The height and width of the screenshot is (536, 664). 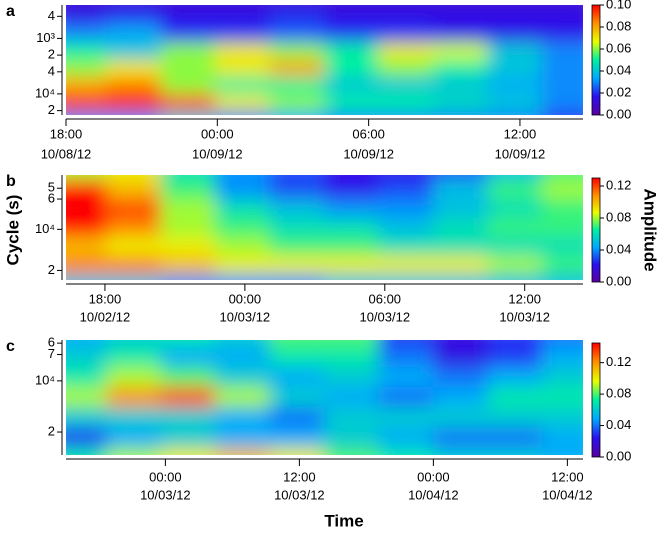 What do you see at coordinates (51, 15) in the screenshot?
I see `y-tick-label: 4` at bounding box center [51, 15].